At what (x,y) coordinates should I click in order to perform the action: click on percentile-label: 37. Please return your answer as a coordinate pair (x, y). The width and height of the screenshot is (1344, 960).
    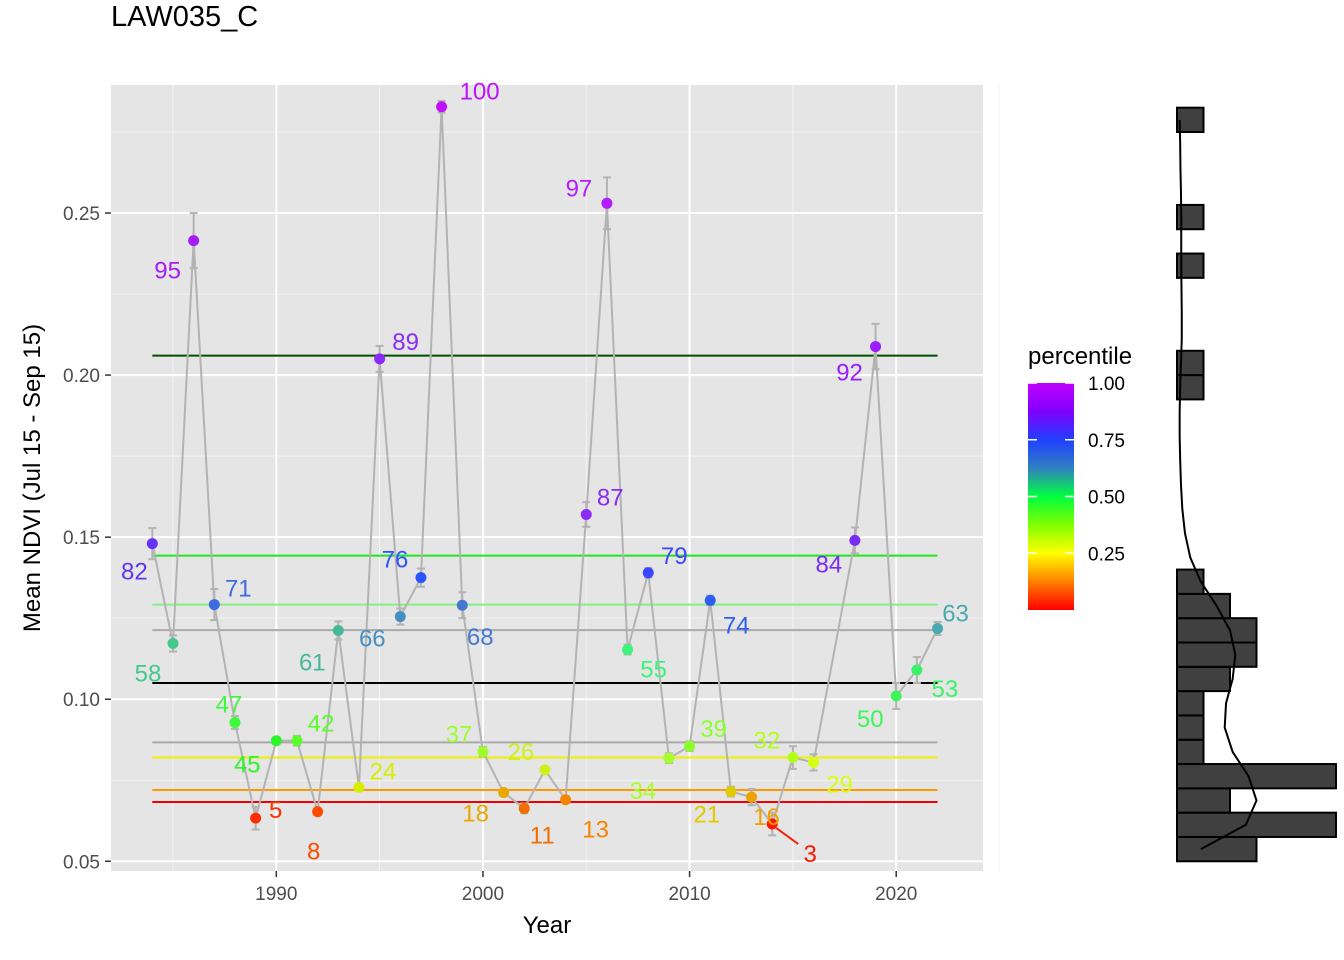
    Looking at the image, I should click on (459, 735).